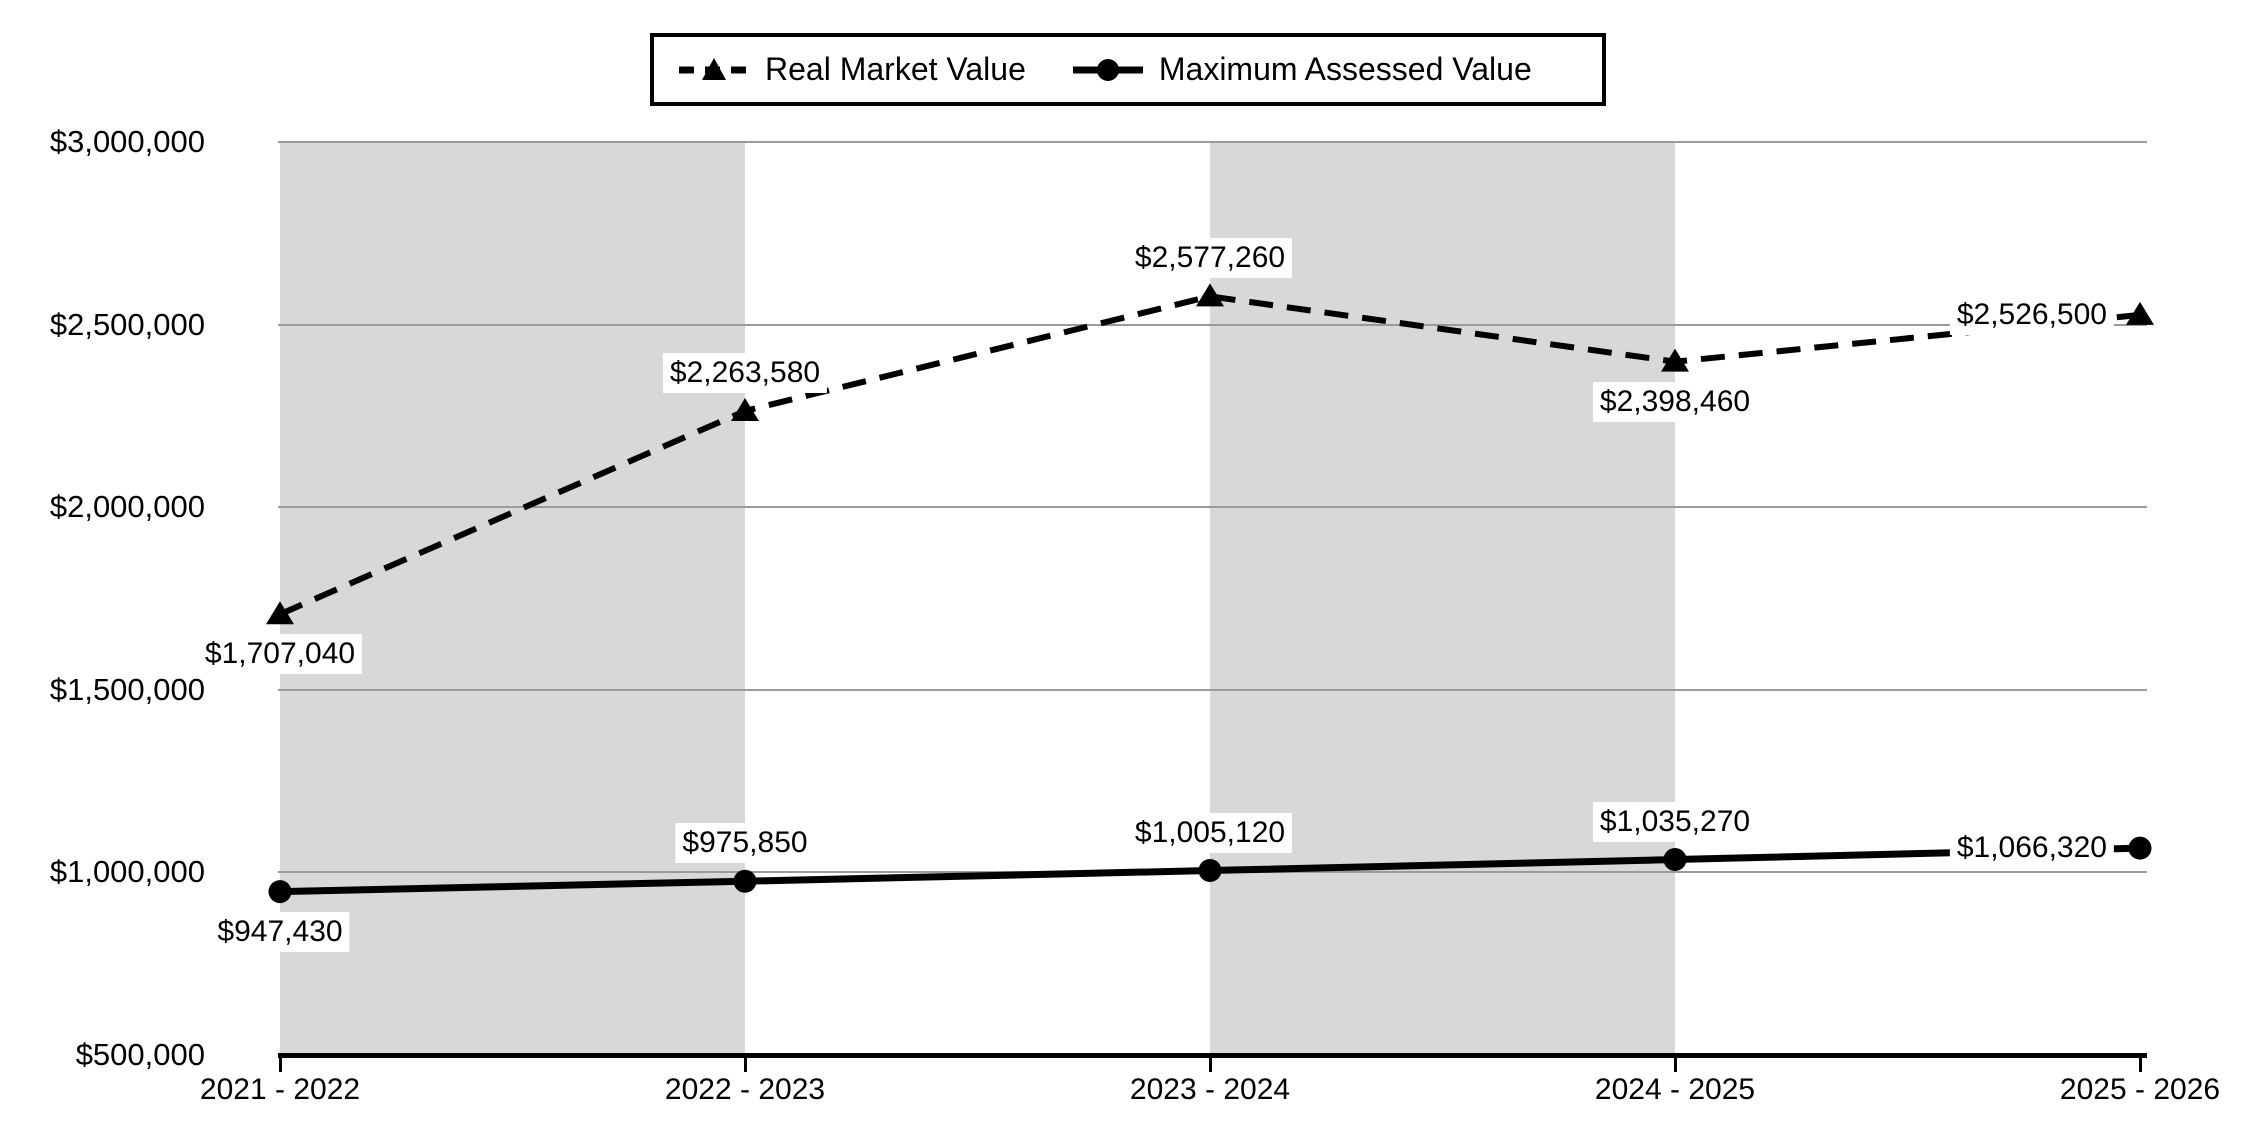 The width and height of the screenshot is (2250, 1140). I want to click on y-axis-tick-label: $3,000,000, so click(127, 141).